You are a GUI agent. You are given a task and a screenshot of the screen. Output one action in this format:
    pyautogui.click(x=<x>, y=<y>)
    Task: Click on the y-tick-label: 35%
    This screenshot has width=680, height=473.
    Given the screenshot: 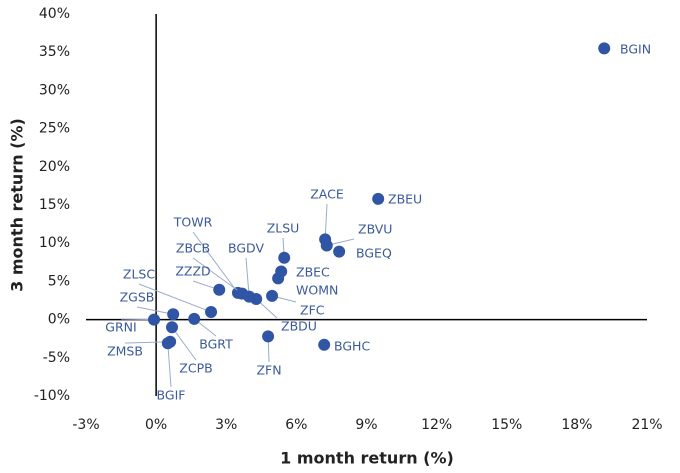 What is the action you would take?
    pyautogui.click(x=54, y=52)
    